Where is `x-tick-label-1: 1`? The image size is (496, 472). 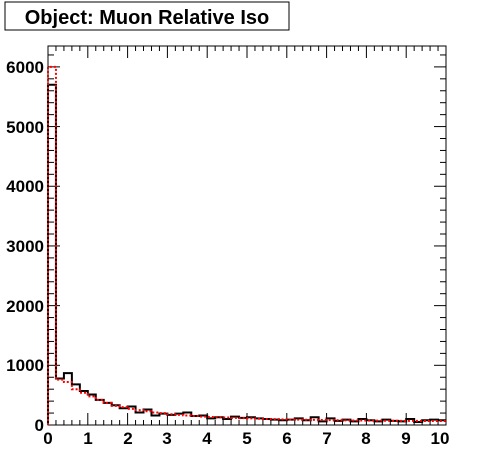 x-tick-label-1: 1 is located at coordinates (87, 438).